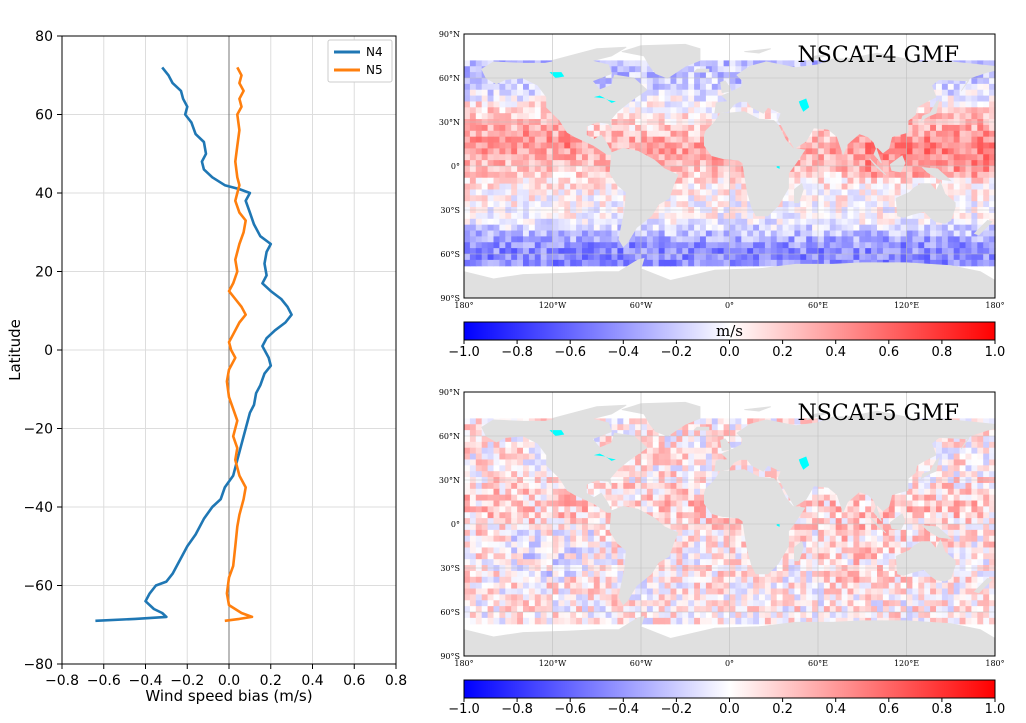 This screenshot has height=723, width=1026. Describe the element at coordinates (44, 194) in the screenshot. I see `y-tick-label: 40` at that location.